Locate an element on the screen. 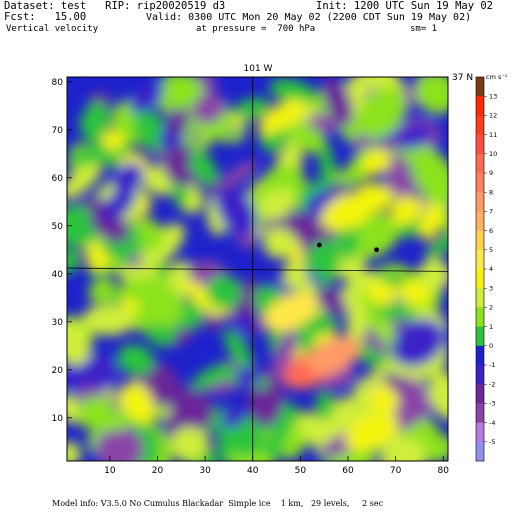 This screenshot has width=512, height=512. y-tick-label: 70 is located at coordinates (58, 131).